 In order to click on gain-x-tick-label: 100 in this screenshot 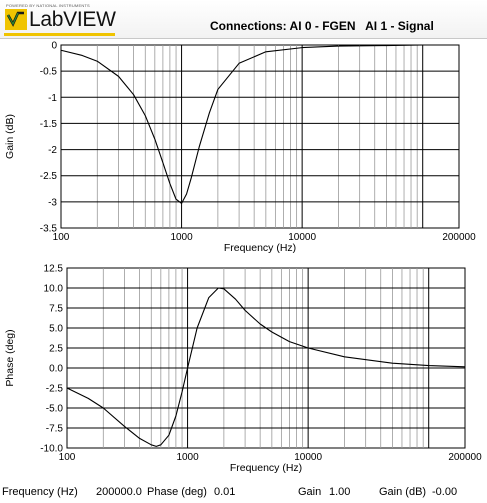, I will do `click(61, 237)`.